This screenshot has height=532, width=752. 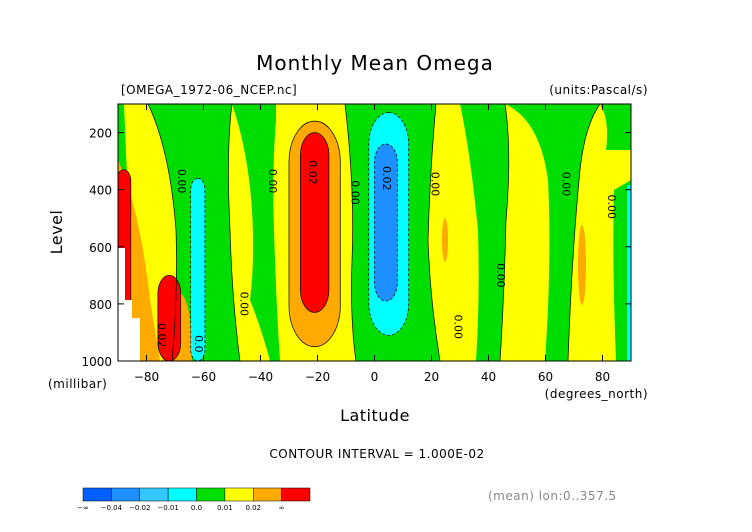 I want to click on x-tick-label: 0, so click(x=375, y=377).